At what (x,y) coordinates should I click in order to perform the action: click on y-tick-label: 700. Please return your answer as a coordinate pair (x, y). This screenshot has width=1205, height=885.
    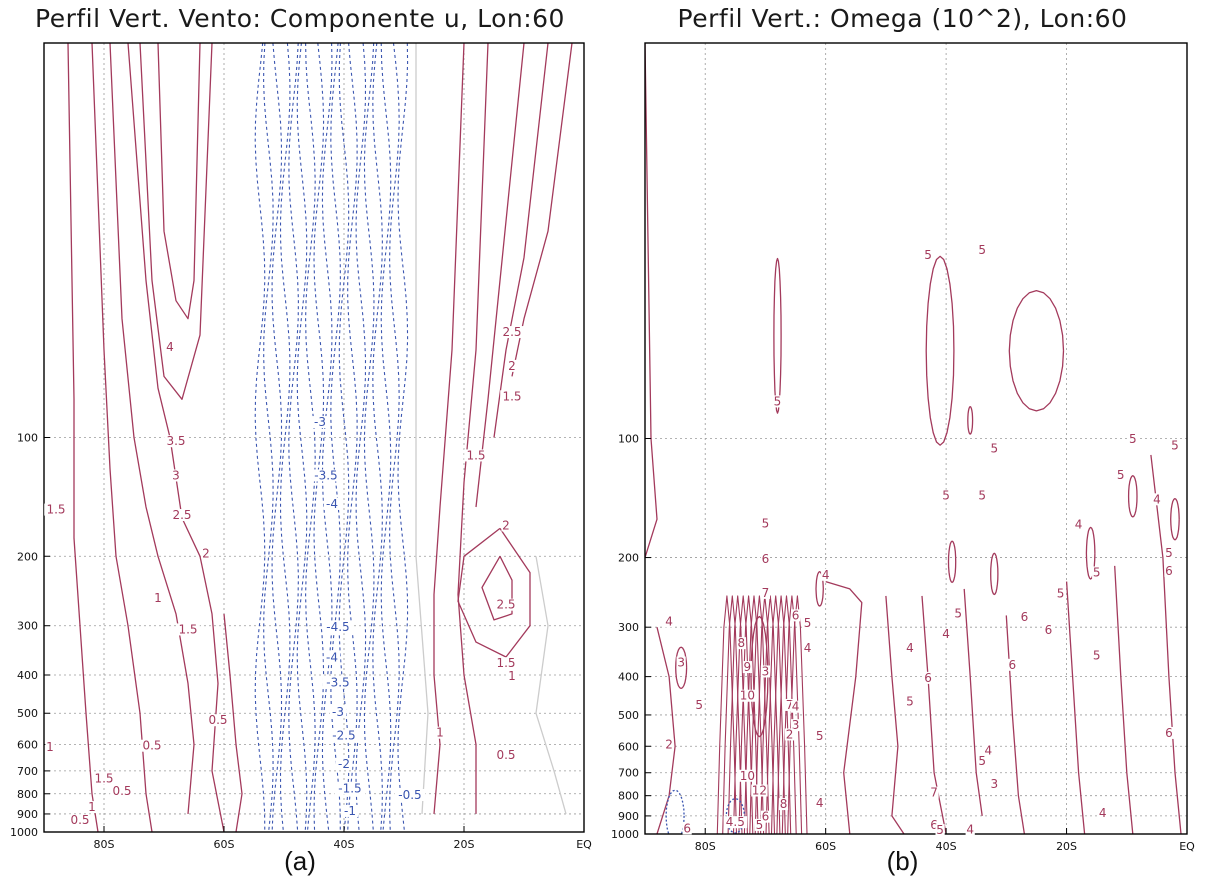
    Looking at the image, I should click on (628, 773).